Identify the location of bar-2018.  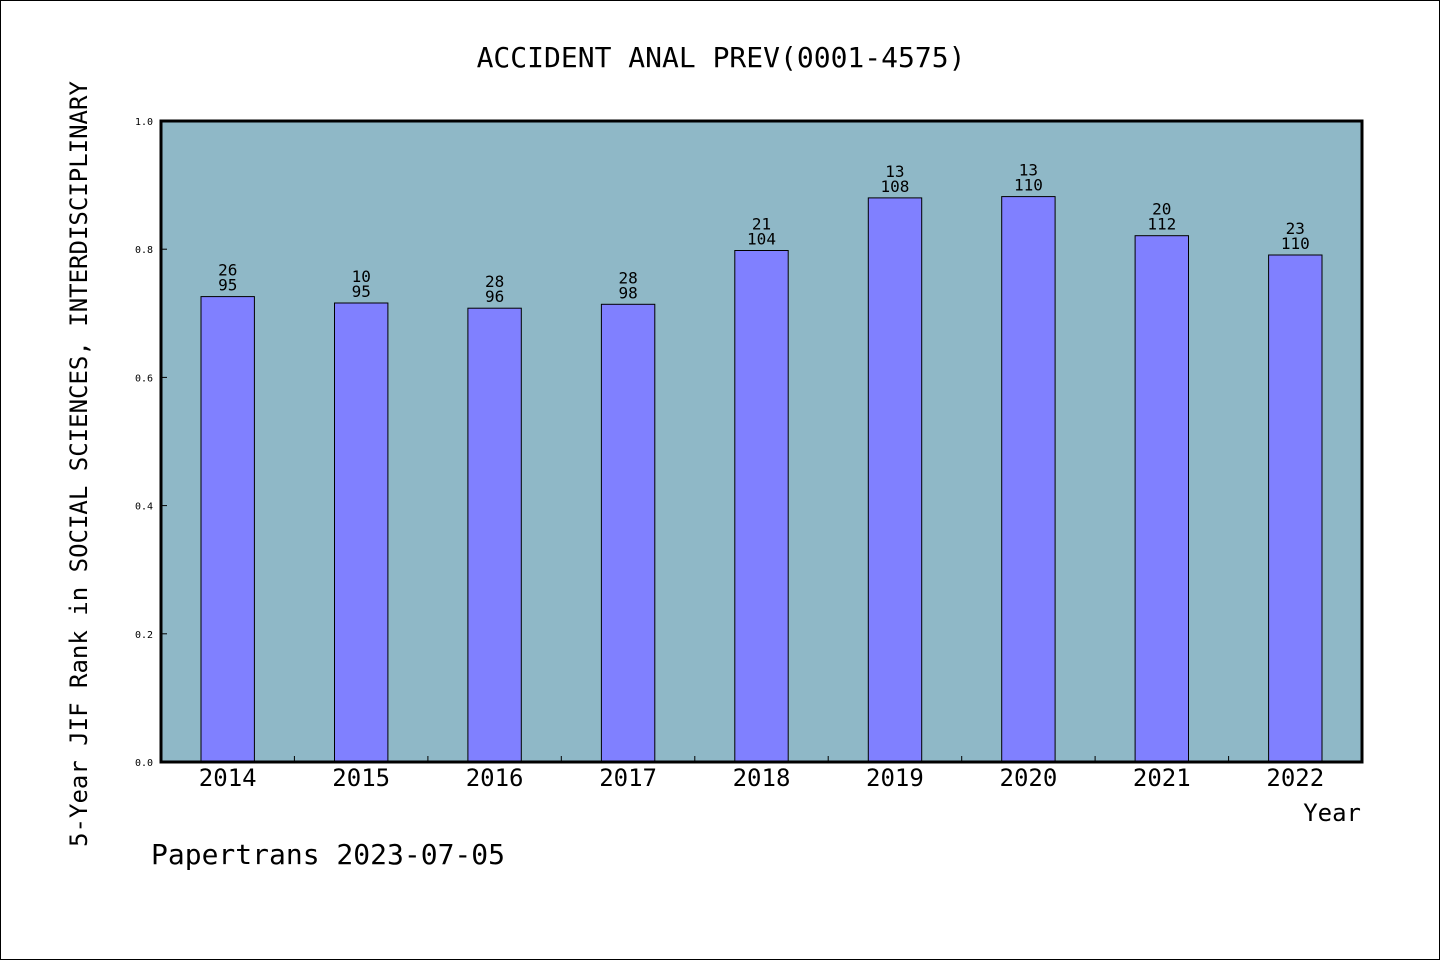
(761, 506).